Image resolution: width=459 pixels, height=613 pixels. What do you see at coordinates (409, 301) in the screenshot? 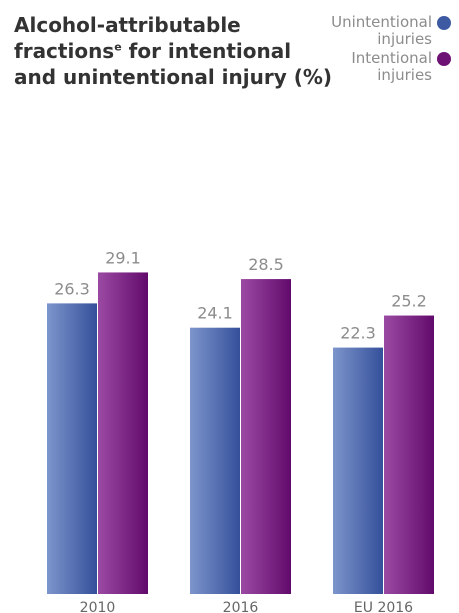
I see `value-label-intentional-2: 25.2` at bounding box center [409, 301].